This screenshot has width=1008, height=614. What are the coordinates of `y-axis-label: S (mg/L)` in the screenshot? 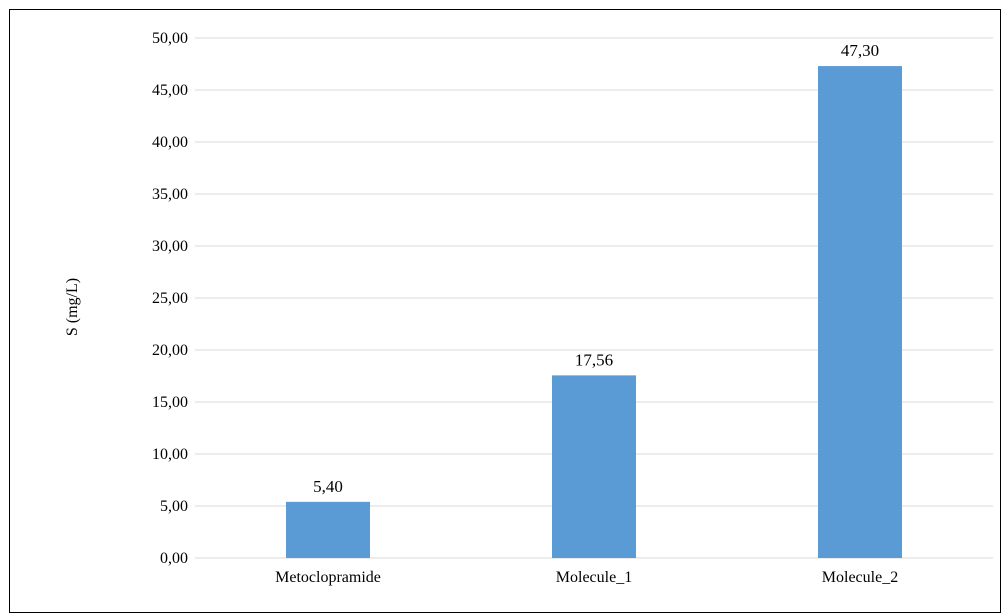 It's located at (72, 307).